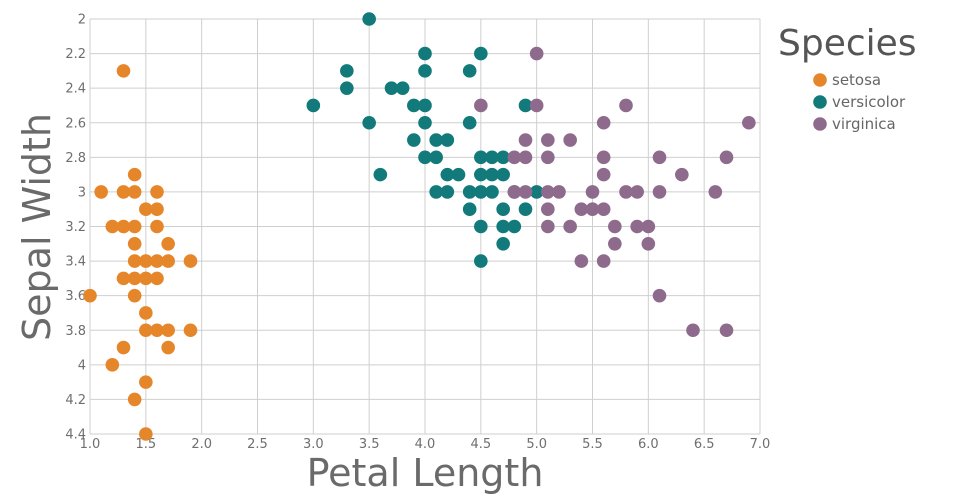 The width and height of the screenshot is (960, 500). I want to click on y-tick-label: 3.8, so click(75, 331).